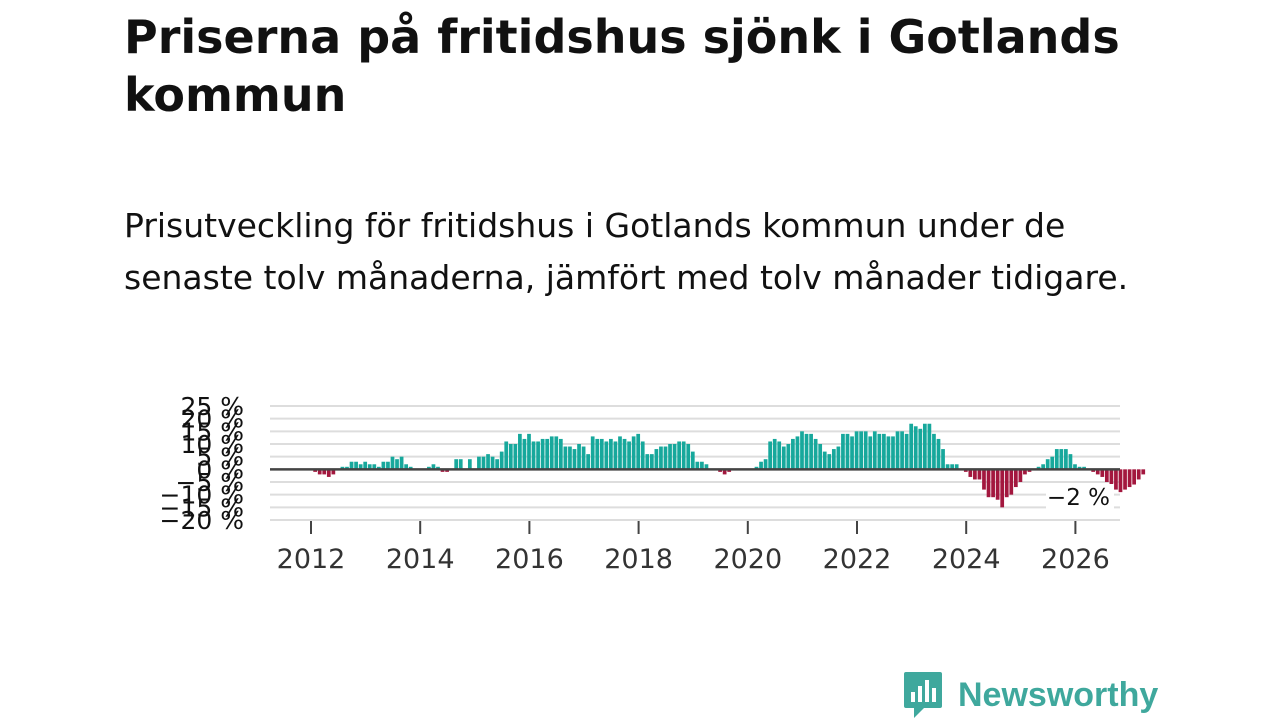 This screenshot has width=1280, height=720. Describe the element at coordinates (923, 695) in the screenshot. I see `newsworthy-chart-icon` at that location.